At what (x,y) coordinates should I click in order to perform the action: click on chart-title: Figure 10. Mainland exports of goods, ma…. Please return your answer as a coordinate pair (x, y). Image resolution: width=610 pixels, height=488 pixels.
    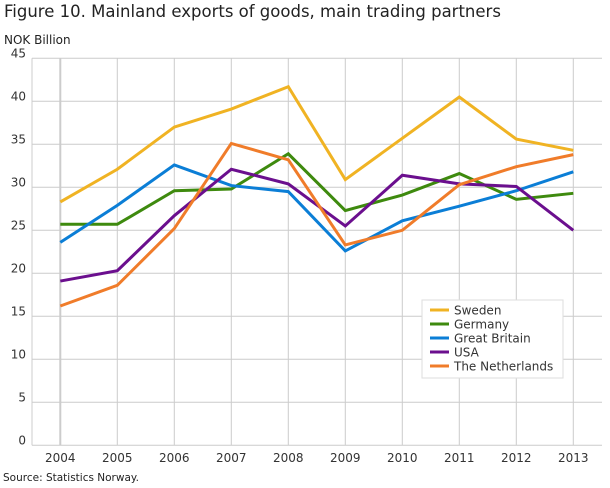
    Looking at the image, I should click on (252, 11).